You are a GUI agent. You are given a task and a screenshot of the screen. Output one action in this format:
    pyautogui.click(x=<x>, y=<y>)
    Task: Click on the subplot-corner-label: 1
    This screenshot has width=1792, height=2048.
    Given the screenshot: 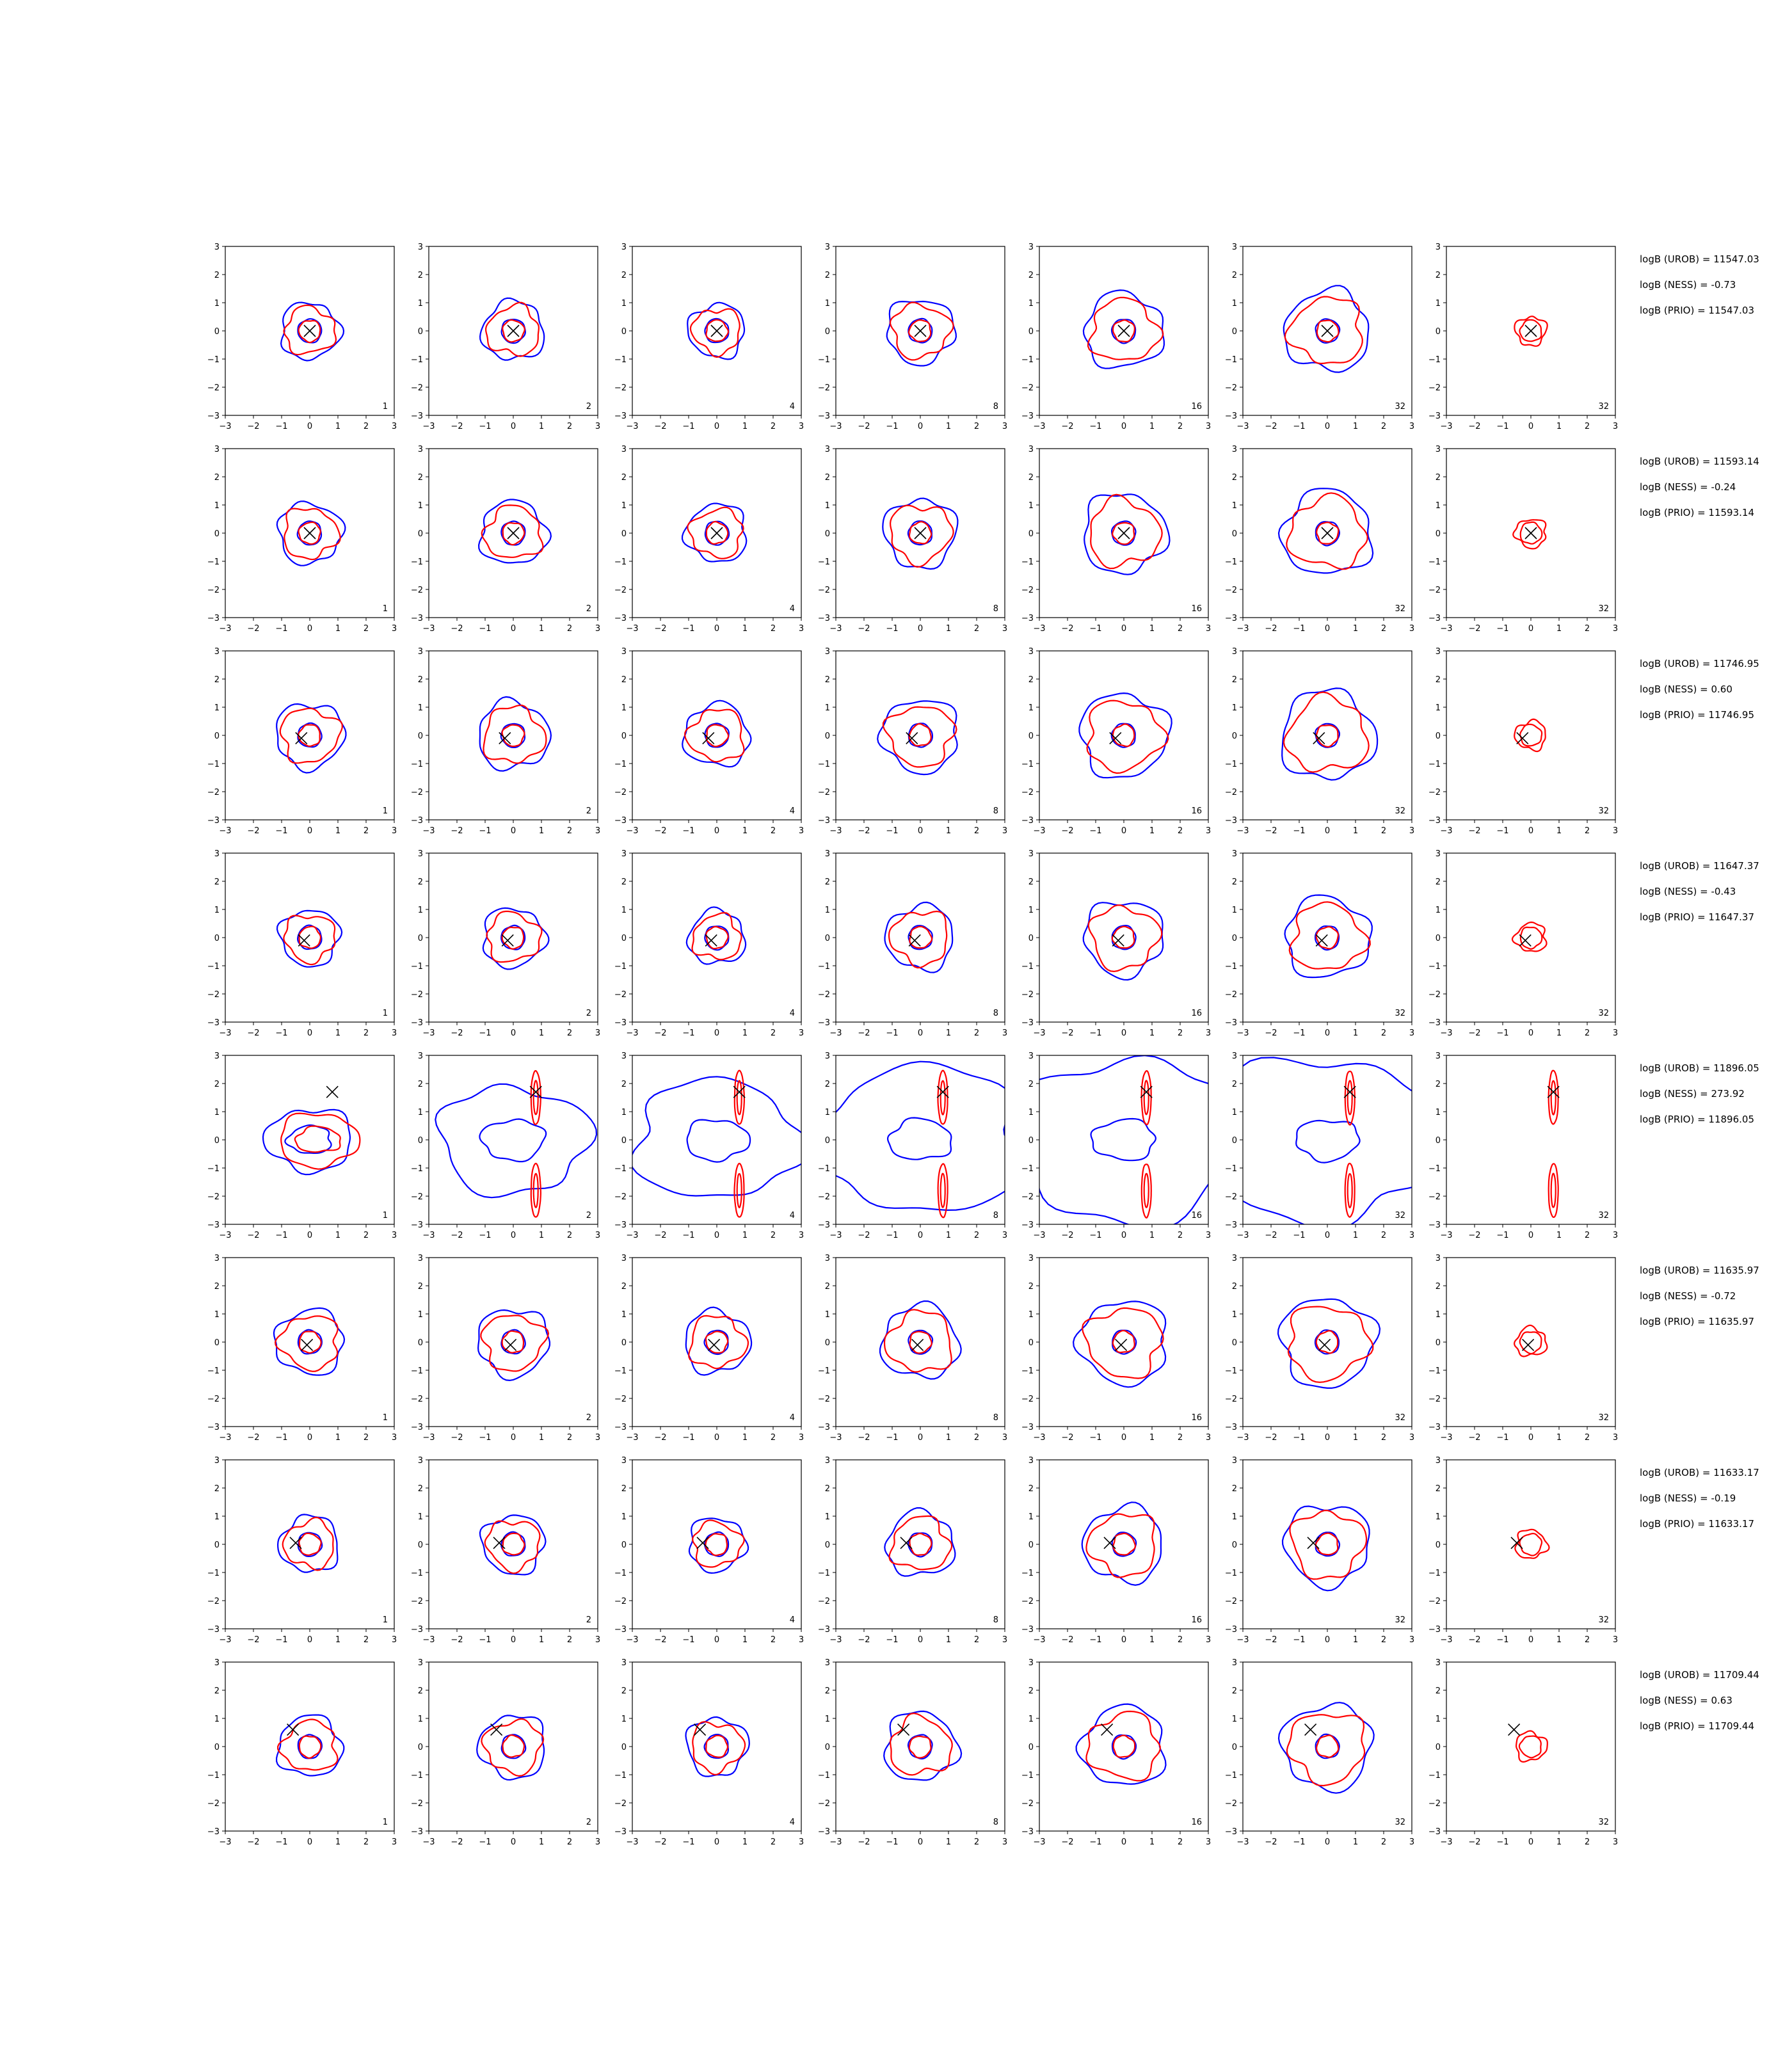 What is the action you would take?
    pyautogui.click(x=385, y=407)
    